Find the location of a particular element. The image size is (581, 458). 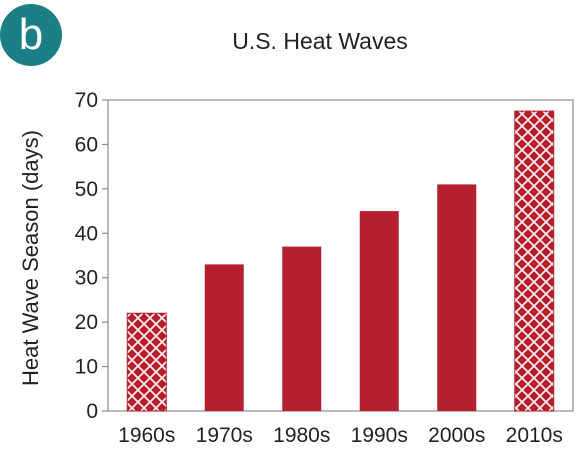

bar-1980s is located at coordinates (302, 328).